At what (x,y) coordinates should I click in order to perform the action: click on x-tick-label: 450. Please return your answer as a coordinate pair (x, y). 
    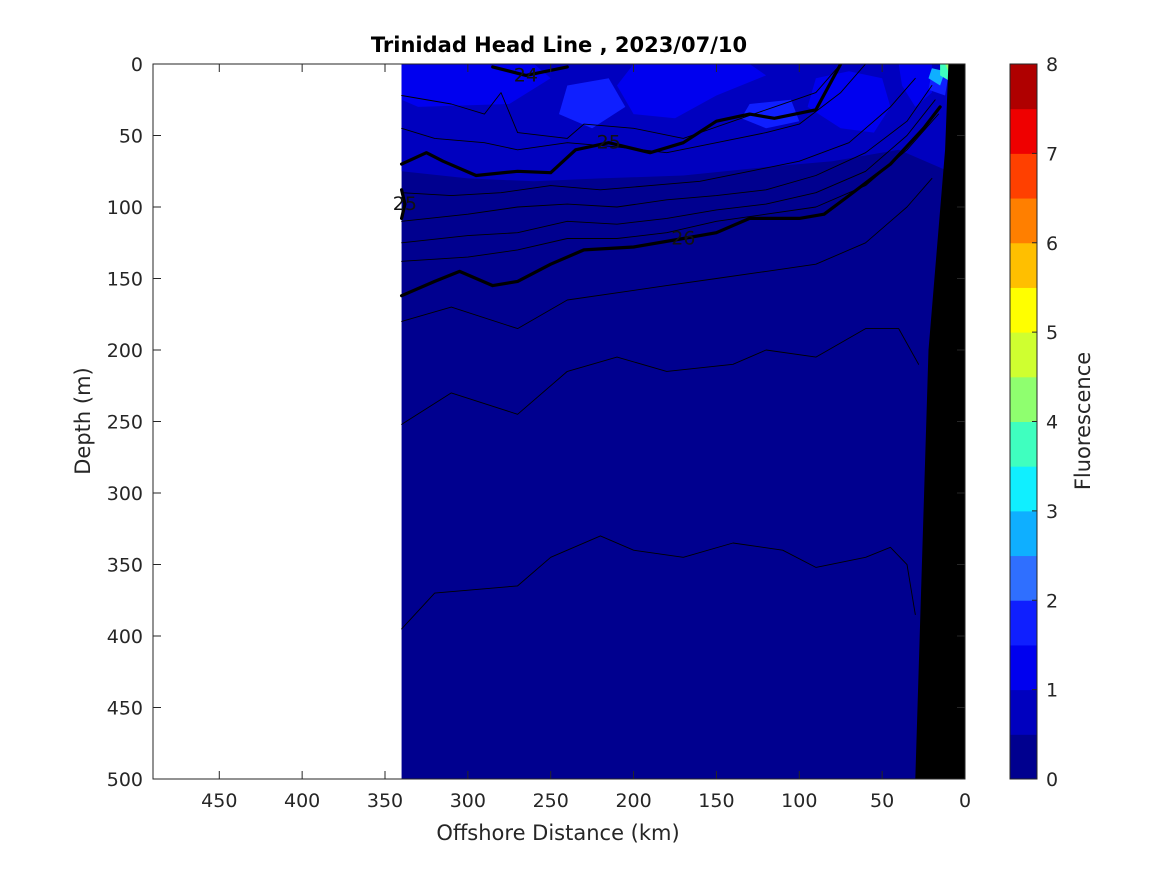
    Looking at the image, I should click on (219, 801).